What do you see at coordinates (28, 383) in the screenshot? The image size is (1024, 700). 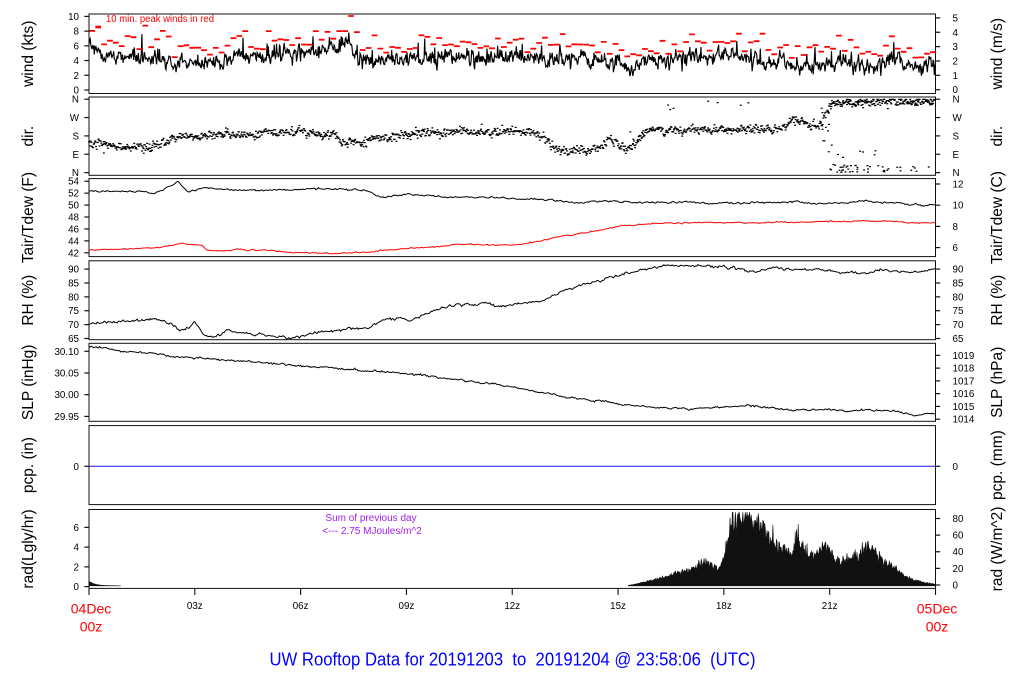 I see `svg-text: SLP (inHg)` at bounding box center [28, 383].